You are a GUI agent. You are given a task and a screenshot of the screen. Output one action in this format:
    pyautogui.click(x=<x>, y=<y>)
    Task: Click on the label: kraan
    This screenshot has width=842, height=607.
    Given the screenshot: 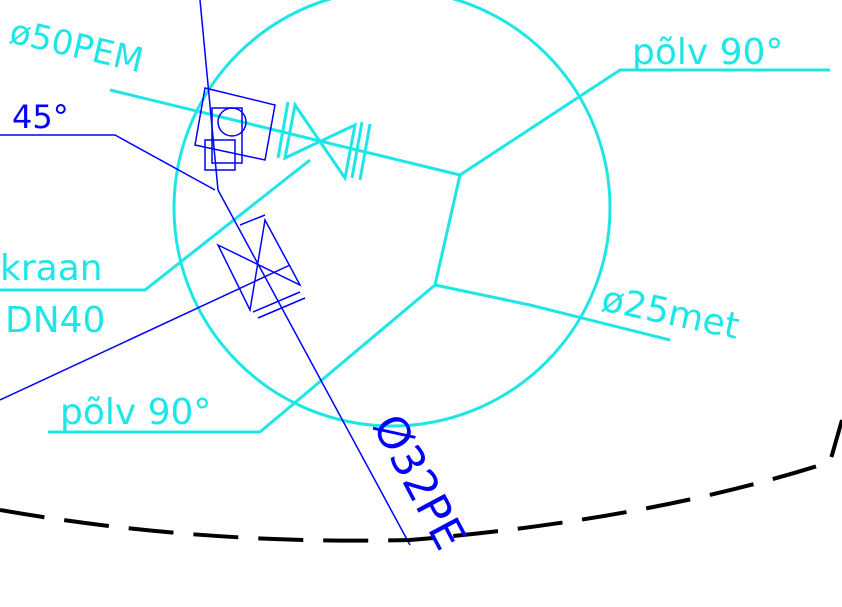 What is the action you would take?
    pyautogui.click(x=51, y=268)
    